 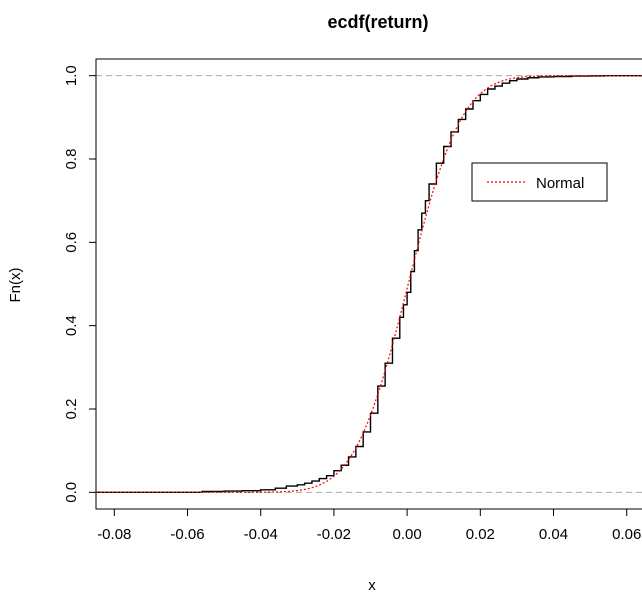 I want to click on legend-normal-label: Normal, so click(x=560, y=183).